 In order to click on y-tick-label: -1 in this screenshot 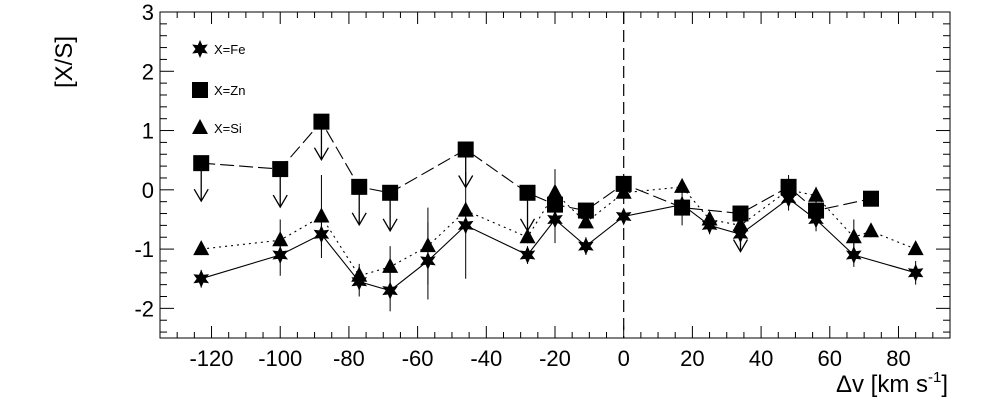, I will do `click(144, 249)`.